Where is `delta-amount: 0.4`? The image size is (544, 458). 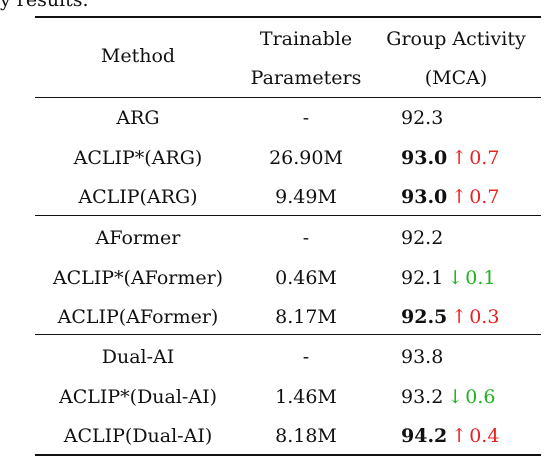 delta-amount: 0.4 is located at coordinates (484, 436).